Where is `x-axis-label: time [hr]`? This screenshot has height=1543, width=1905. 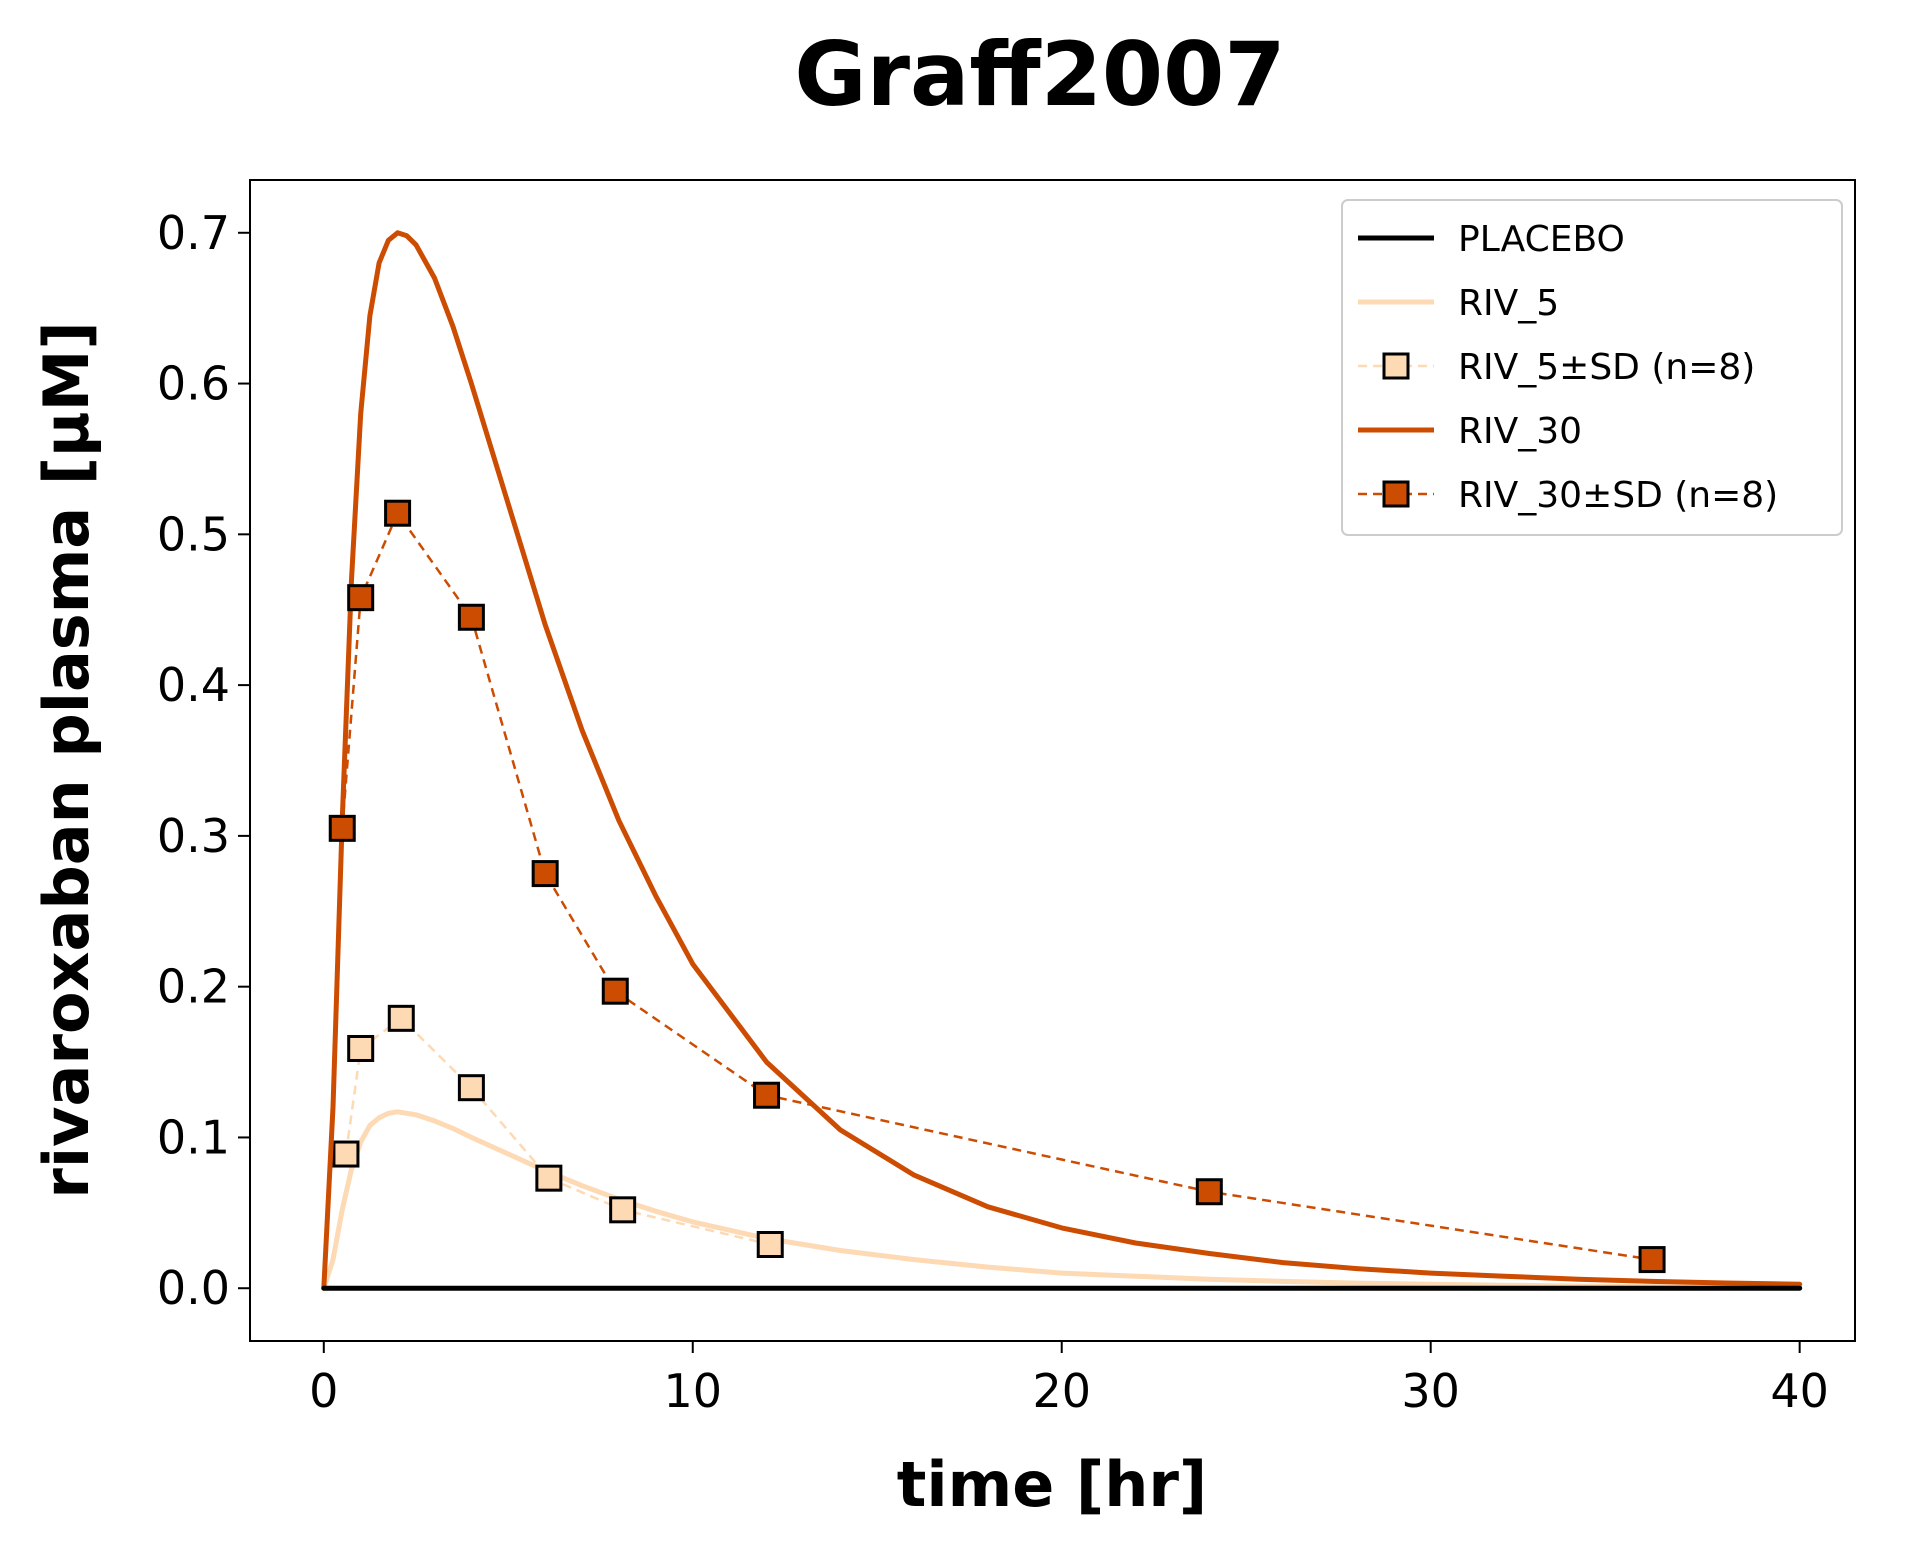
x-axis-label: time [hr] is located at coordinates (1052, 1484).